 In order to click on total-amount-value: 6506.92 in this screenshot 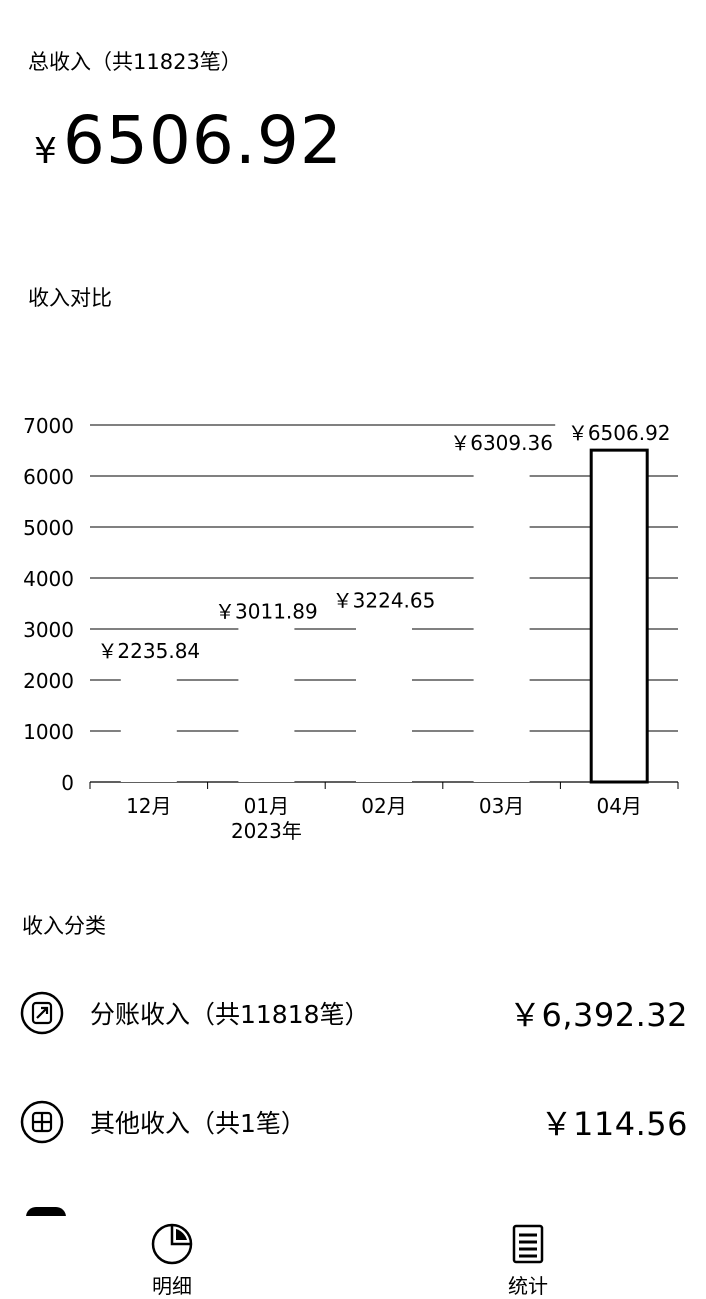, I will do `click(202, 140)`.